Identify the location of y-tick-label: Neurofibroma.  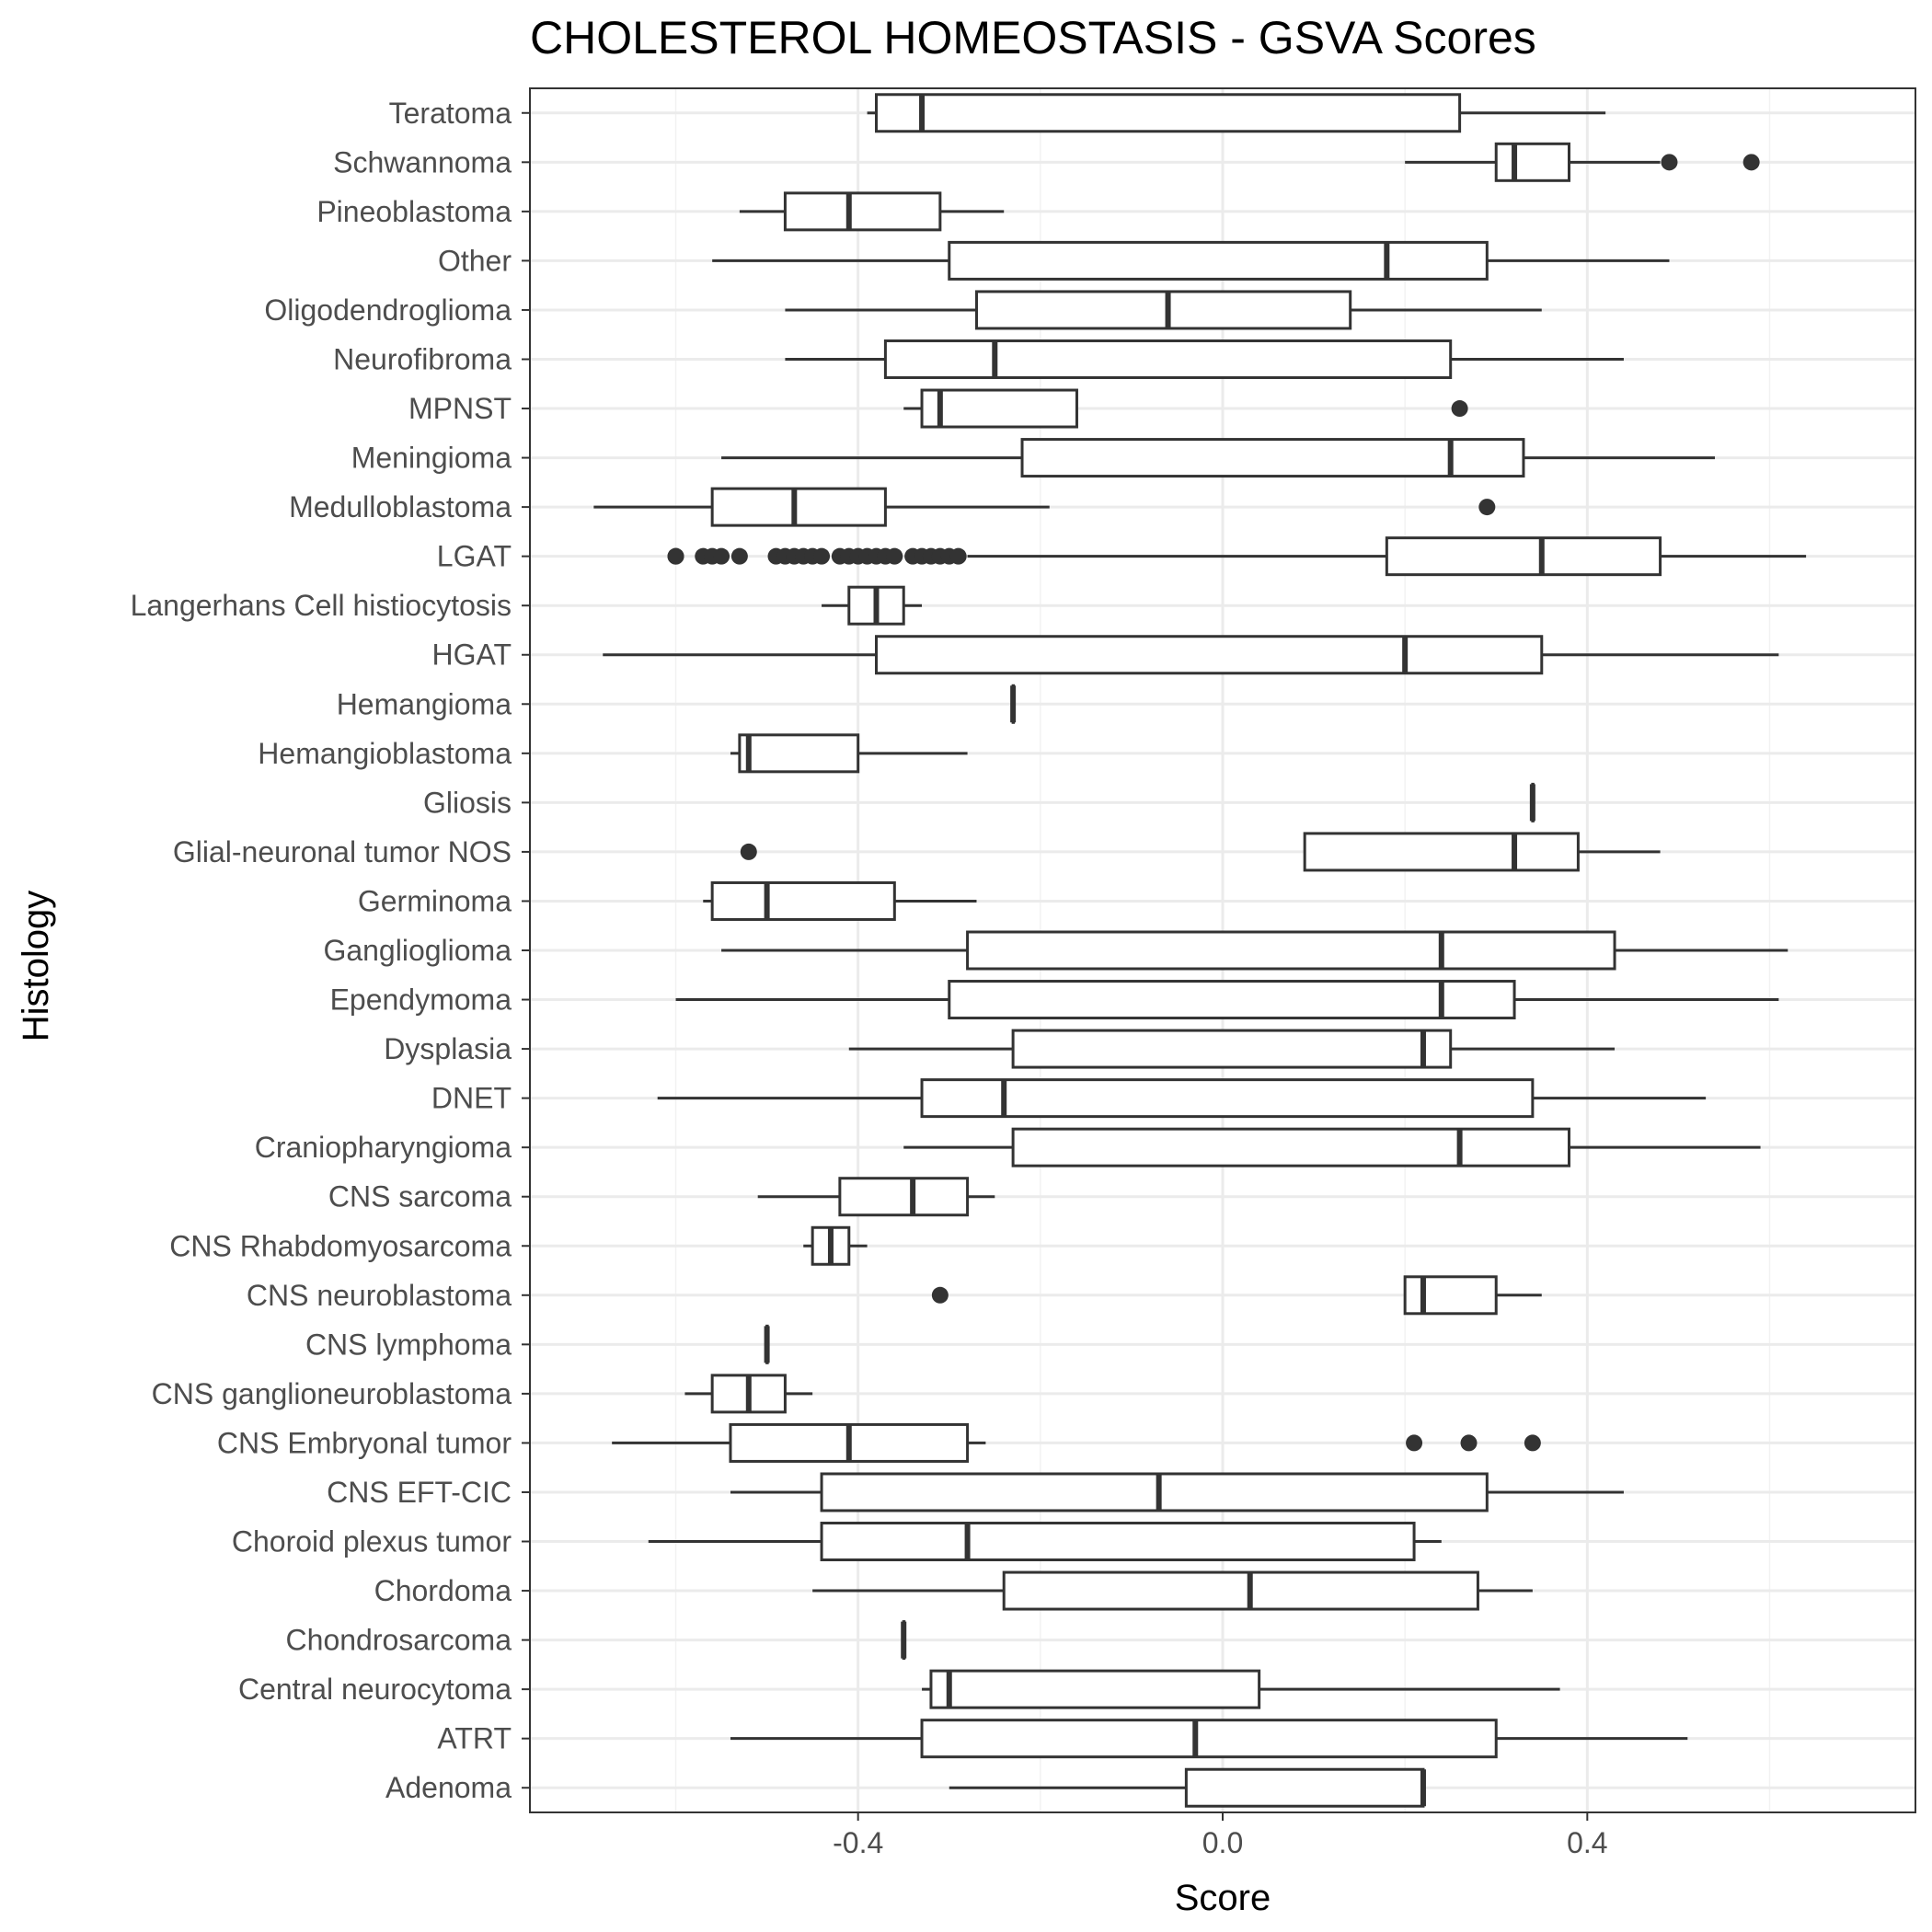
(422, 358).